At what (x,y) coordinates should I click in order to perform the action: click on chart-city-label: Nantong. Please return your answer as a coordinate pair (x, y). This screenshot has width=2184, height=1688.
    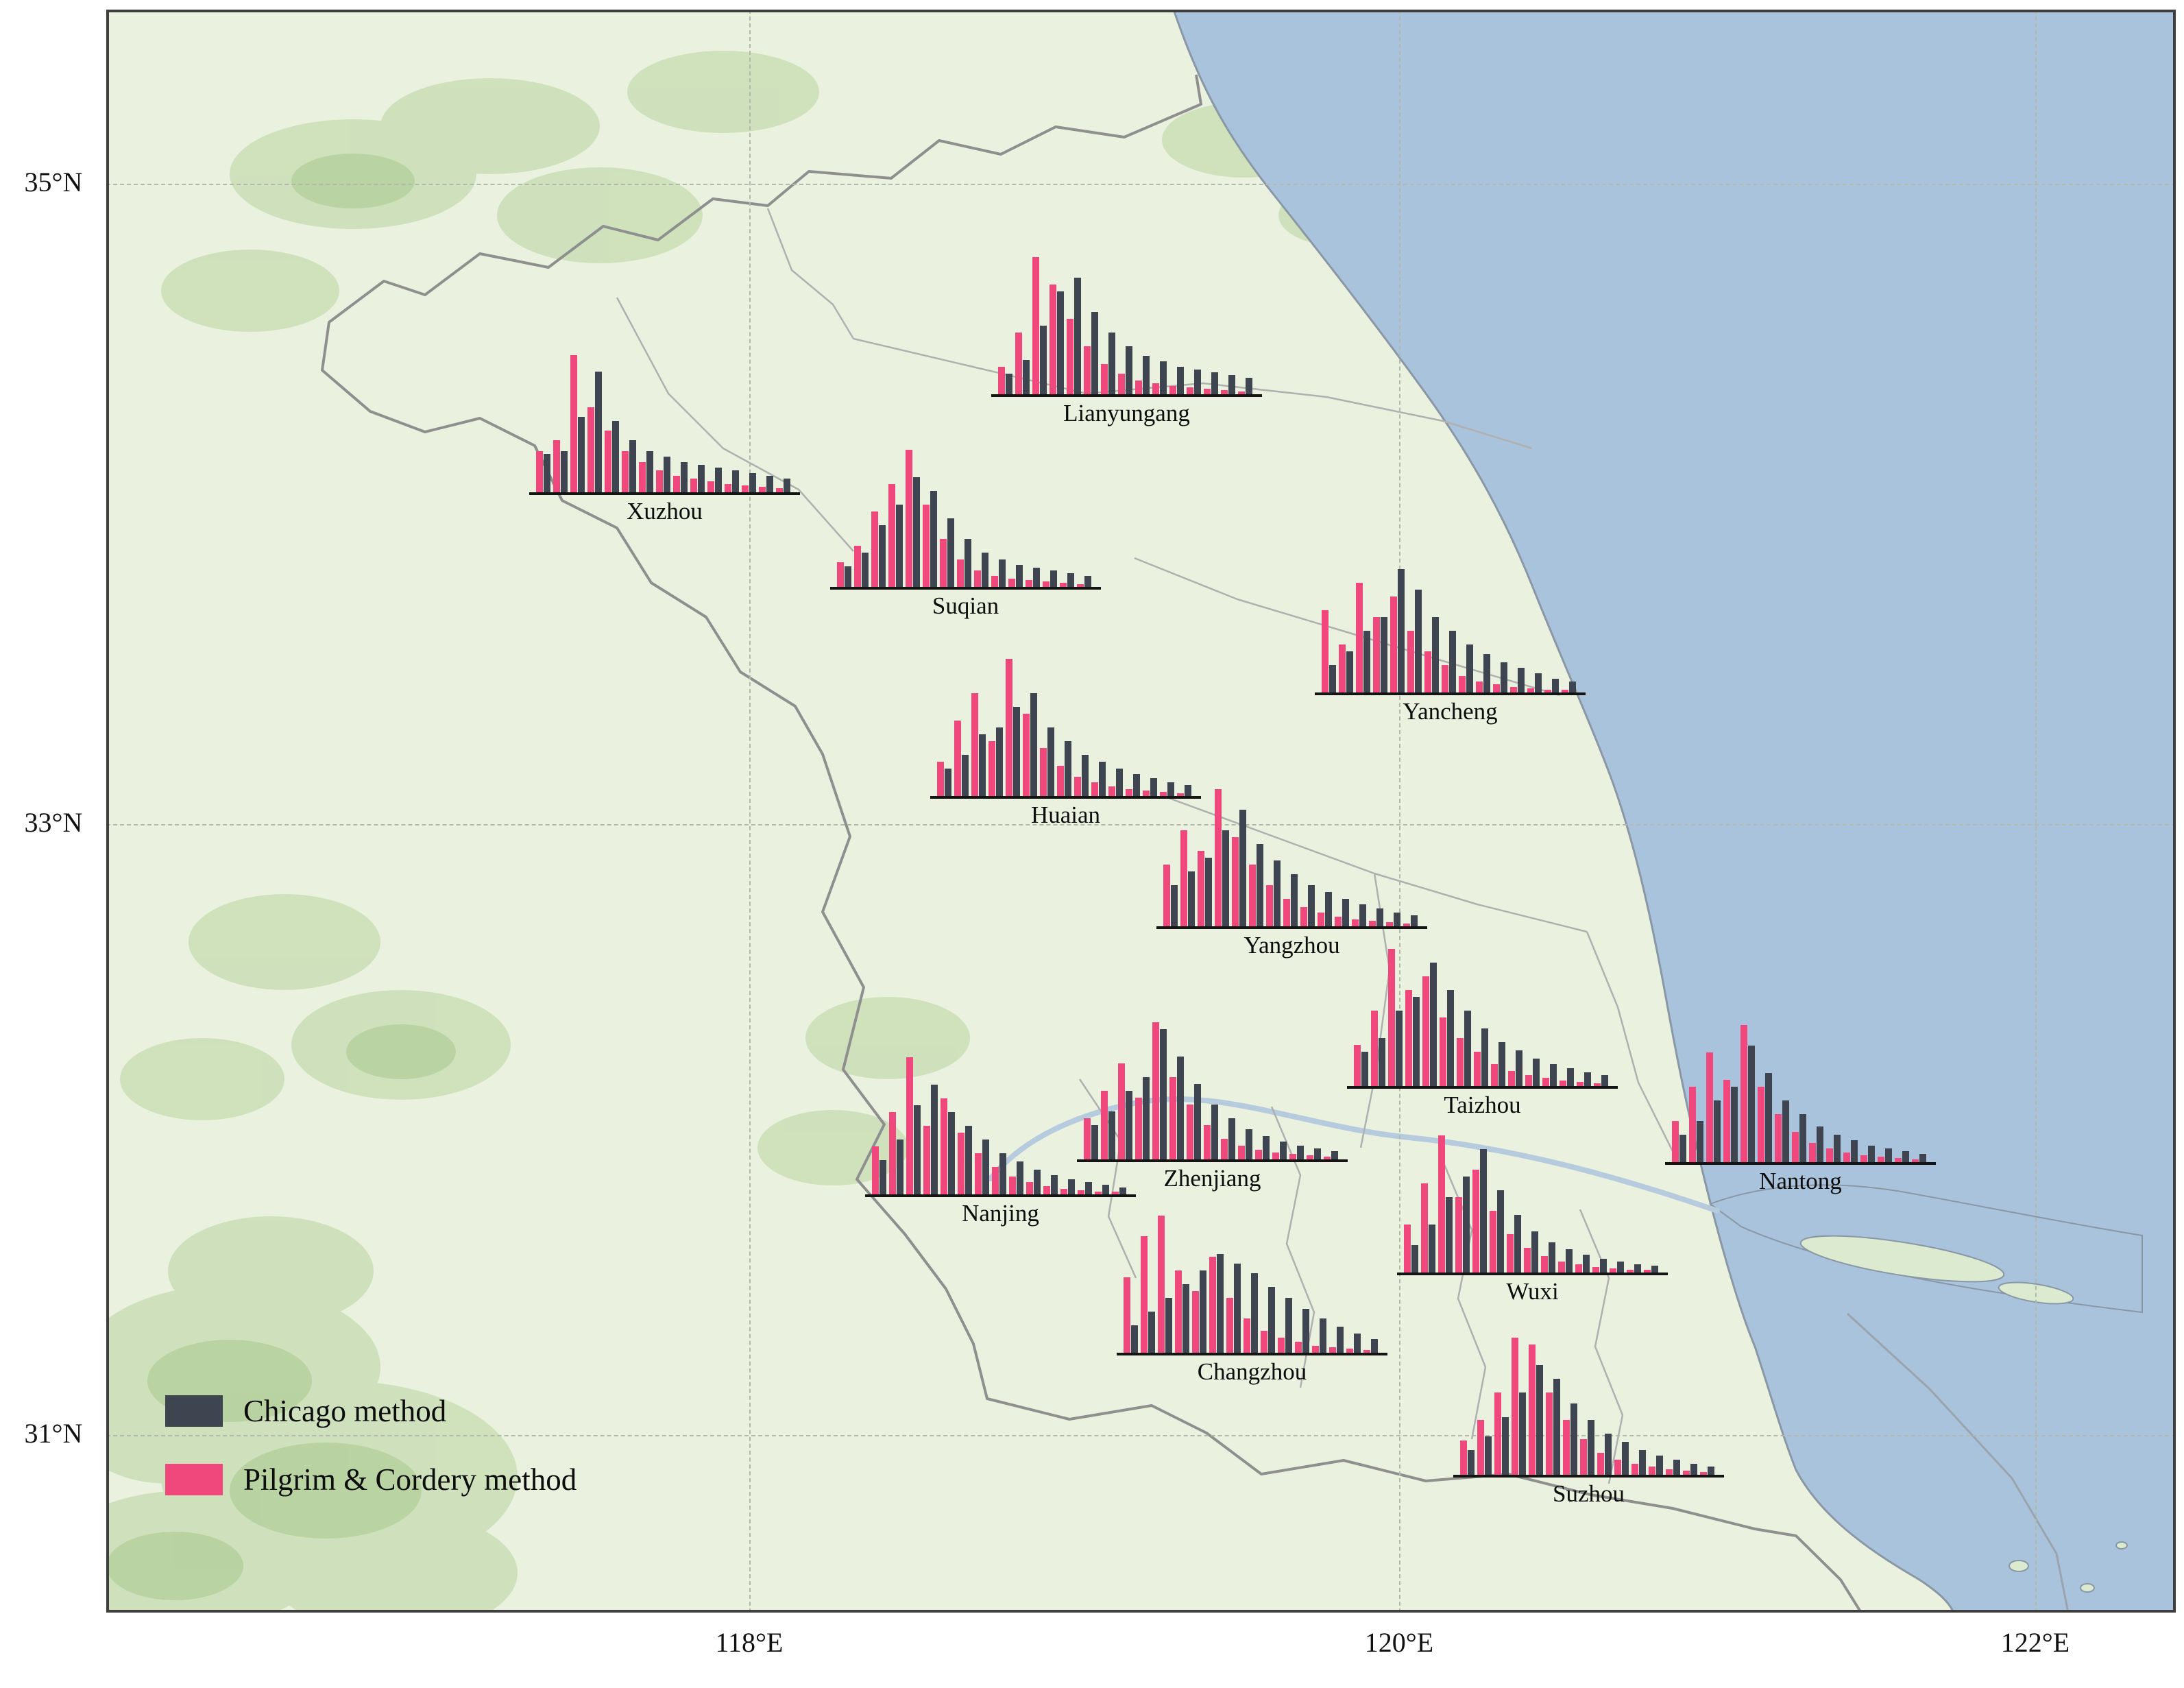
    Looking at the image, I should click on (1800, 1181).